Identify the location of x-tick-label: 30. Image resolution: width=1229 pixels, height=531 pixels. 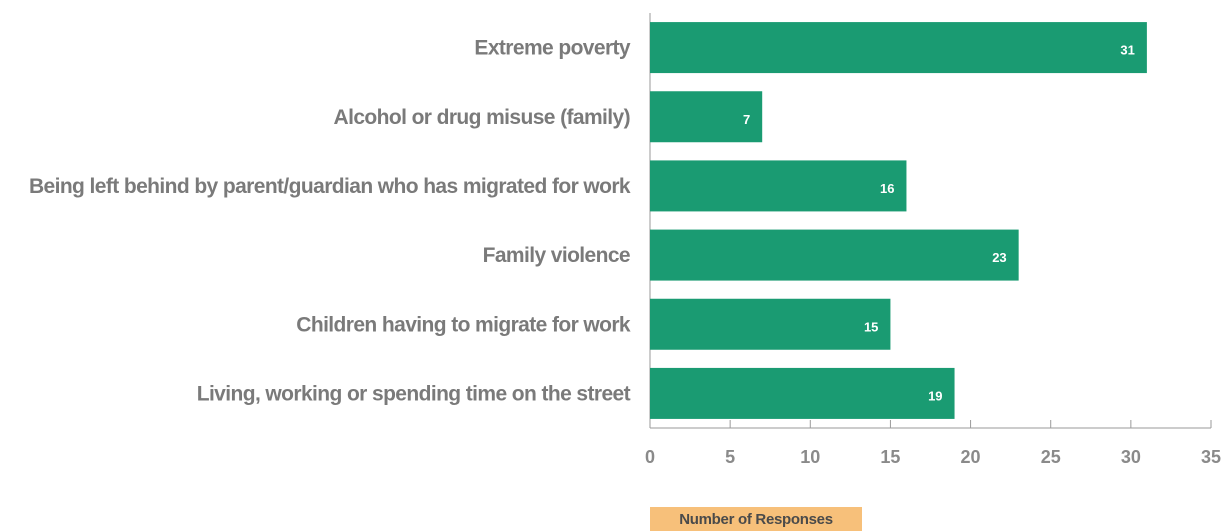
(1131, 457).